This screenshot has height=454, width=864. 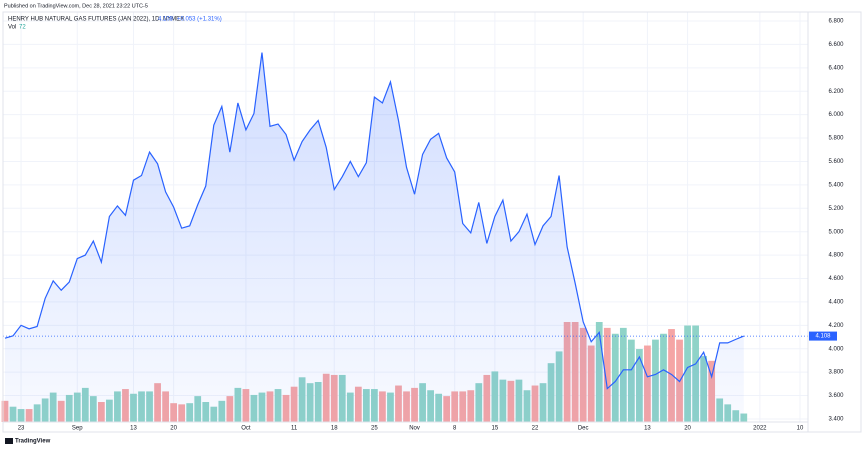 What do you see at coordinates (836, 162) in the screenshot?
I see `y-tick-label: 5.600` at bounding box center [836, 162].